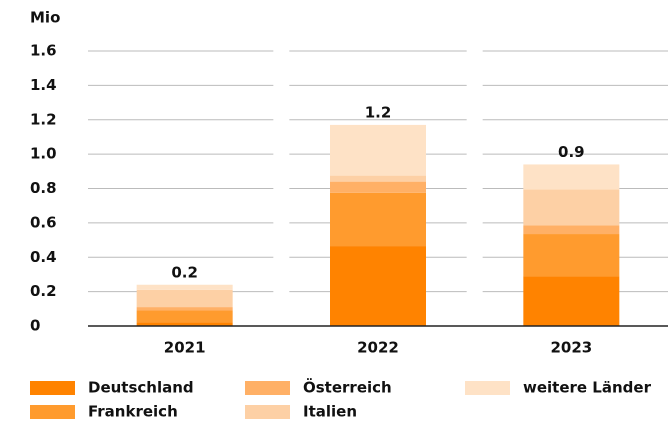 This screenshot has height=425, width=668. I want to click on y-tick-label: 0.4, so click(43, 257).